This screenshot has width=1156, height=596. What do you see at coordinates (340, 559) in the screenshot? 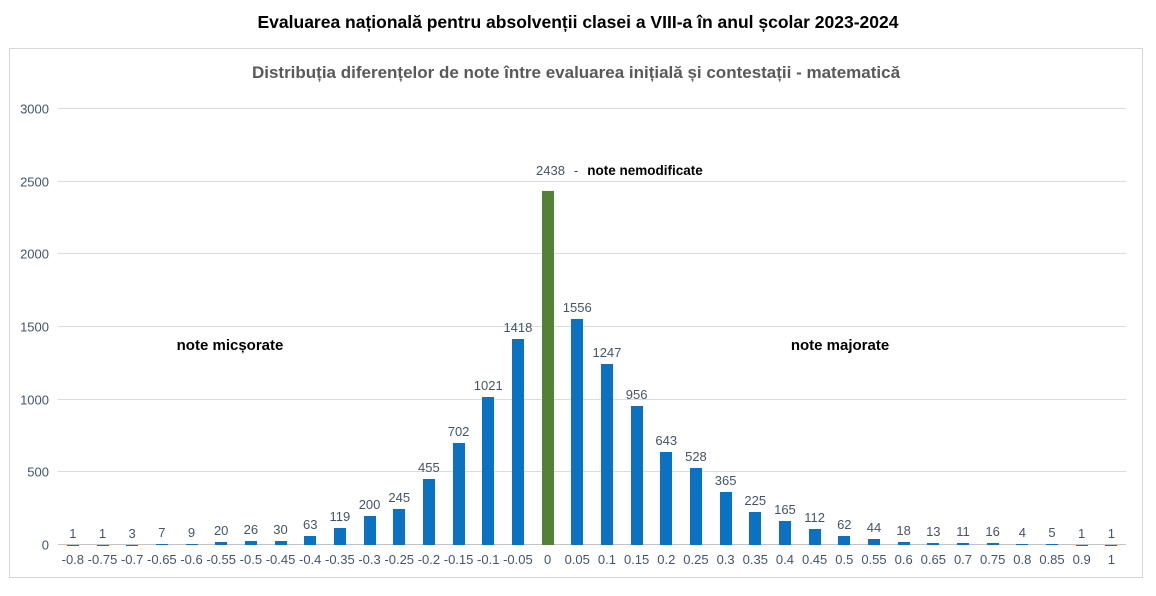
I see `x-tick-label: -0.35` at bounding box center [340, 559].